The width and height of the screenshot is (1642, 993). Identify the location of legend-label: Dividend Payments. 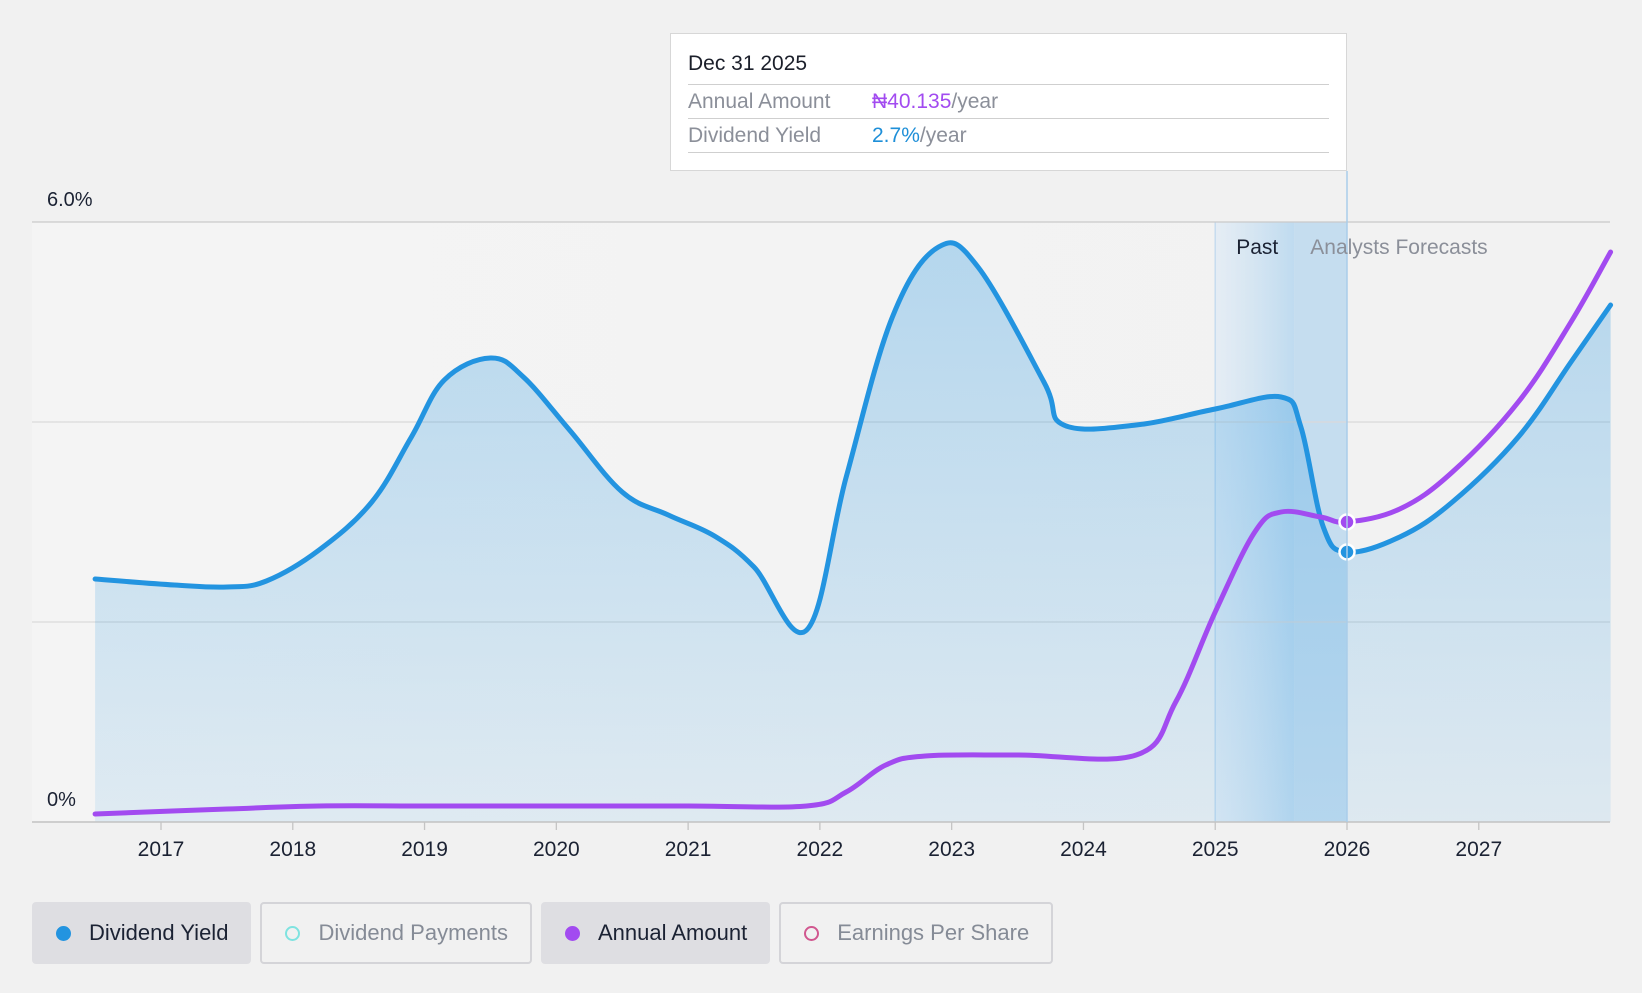
(413, 932).